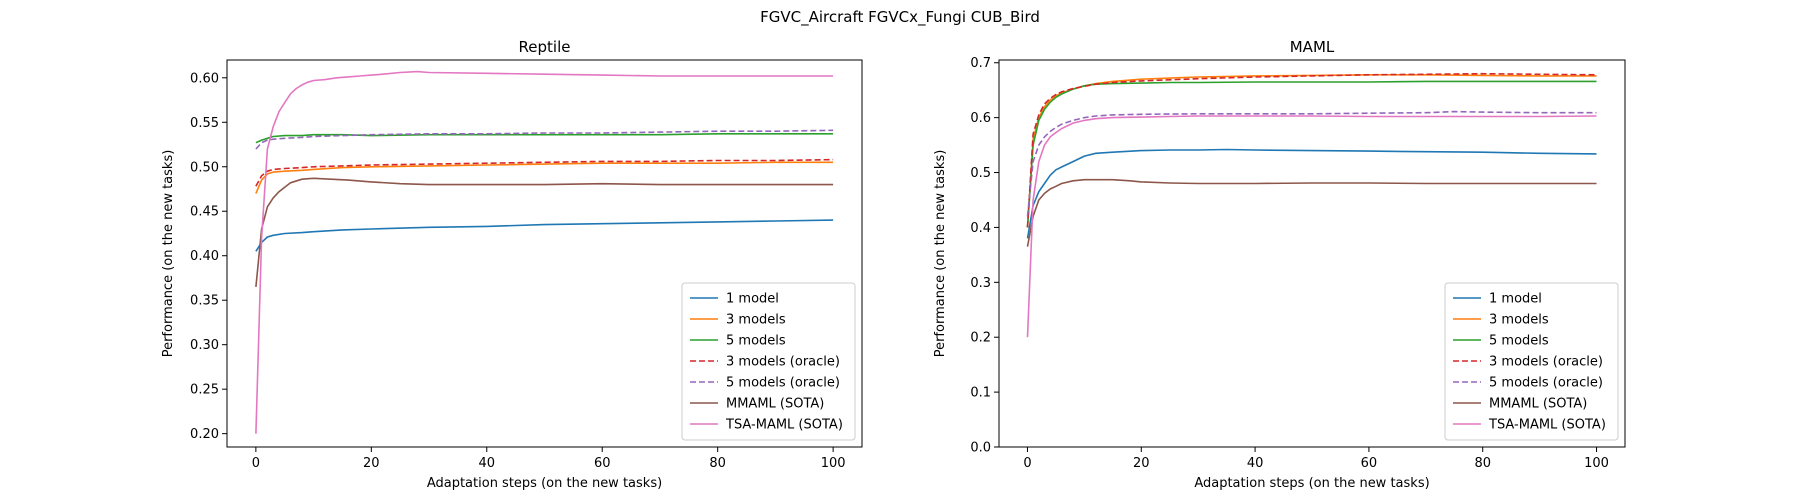 The image size is (1800, 500). What do you see at coordinates (204, 434) in the screenshot?
I see `y-tick-label: 0.20` at bounding box center [204, 434].